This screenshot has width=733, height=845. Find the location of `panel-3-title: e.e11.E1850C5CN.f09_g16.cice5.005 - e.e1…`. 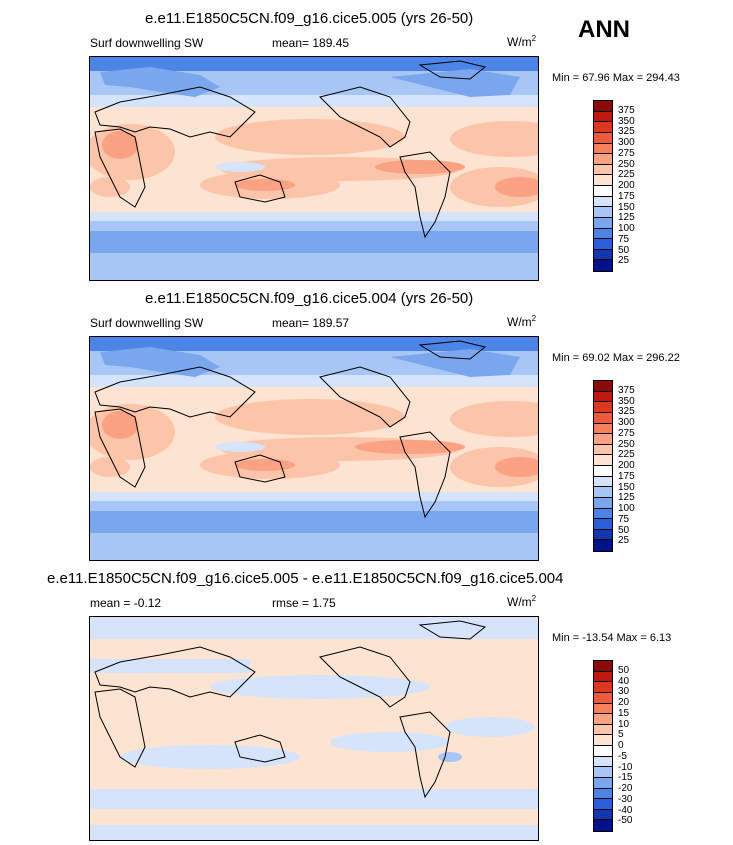

panel-3-title: e.e11.E1850C5CN.f09_g16.cice5.005 - e.e1… is located at coordinates (305, 578).